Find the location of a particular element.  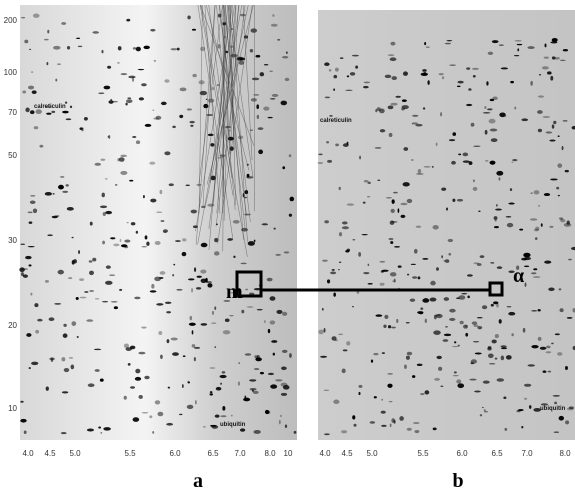

x-tick-label: 7.0 is located at coordinates (240, 453).